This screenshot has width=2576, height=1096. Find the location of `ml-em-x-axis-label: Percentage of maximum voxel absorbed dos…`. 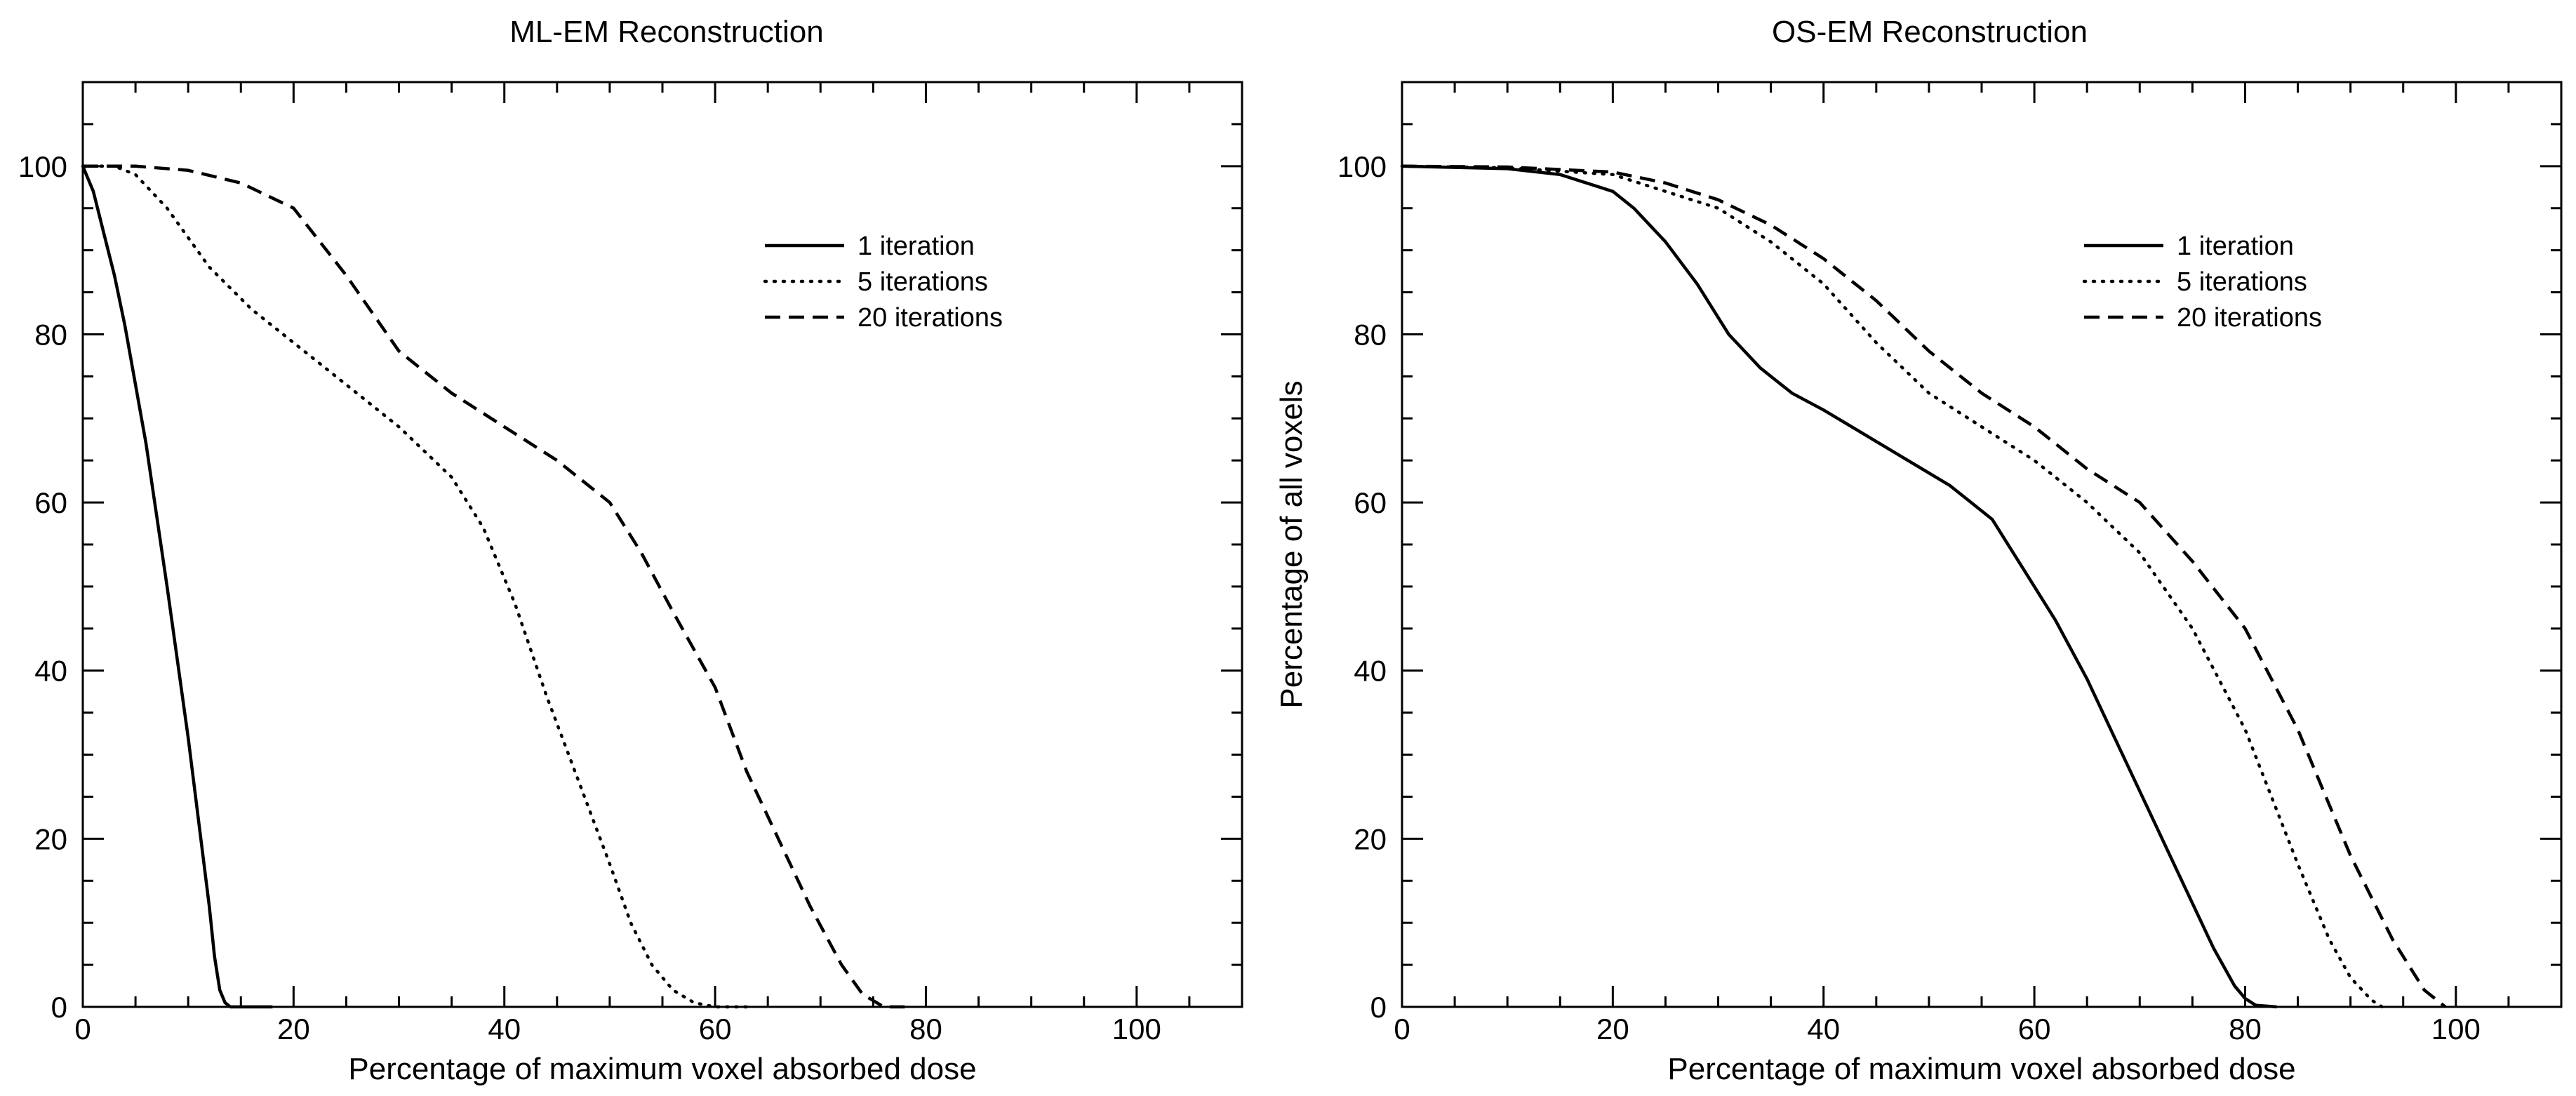

ml-em-x-axis-label: Percentage of maximum voxel absorbed dos… is located at coordinates (662, 1069).